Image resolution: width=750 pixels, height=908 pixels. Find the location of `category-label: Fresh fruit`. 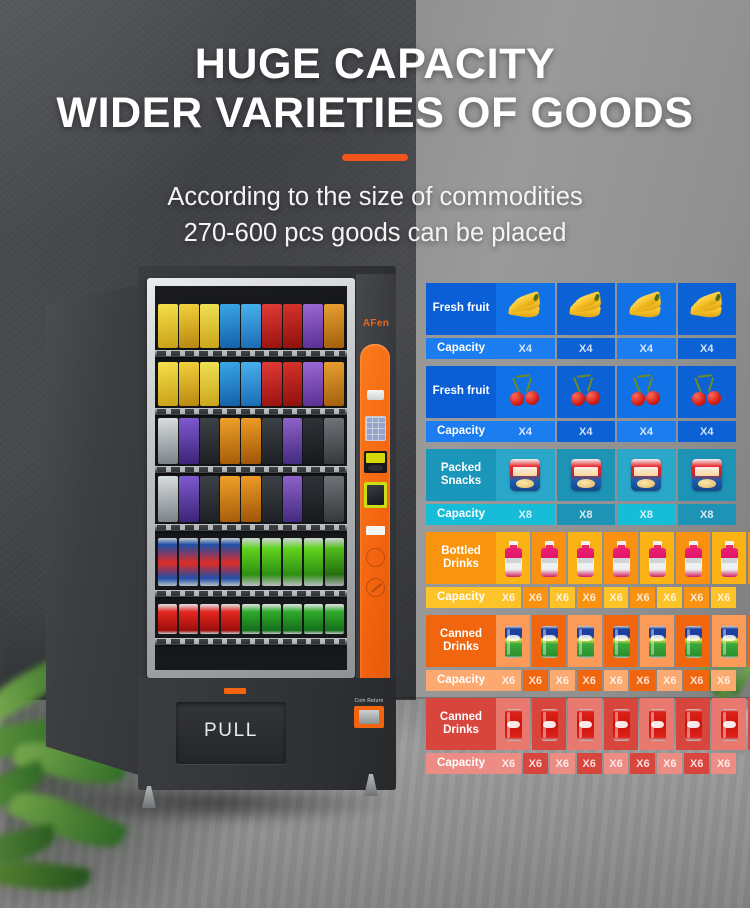

category-label: Fresh fruit is located at coordinates (461, 392).